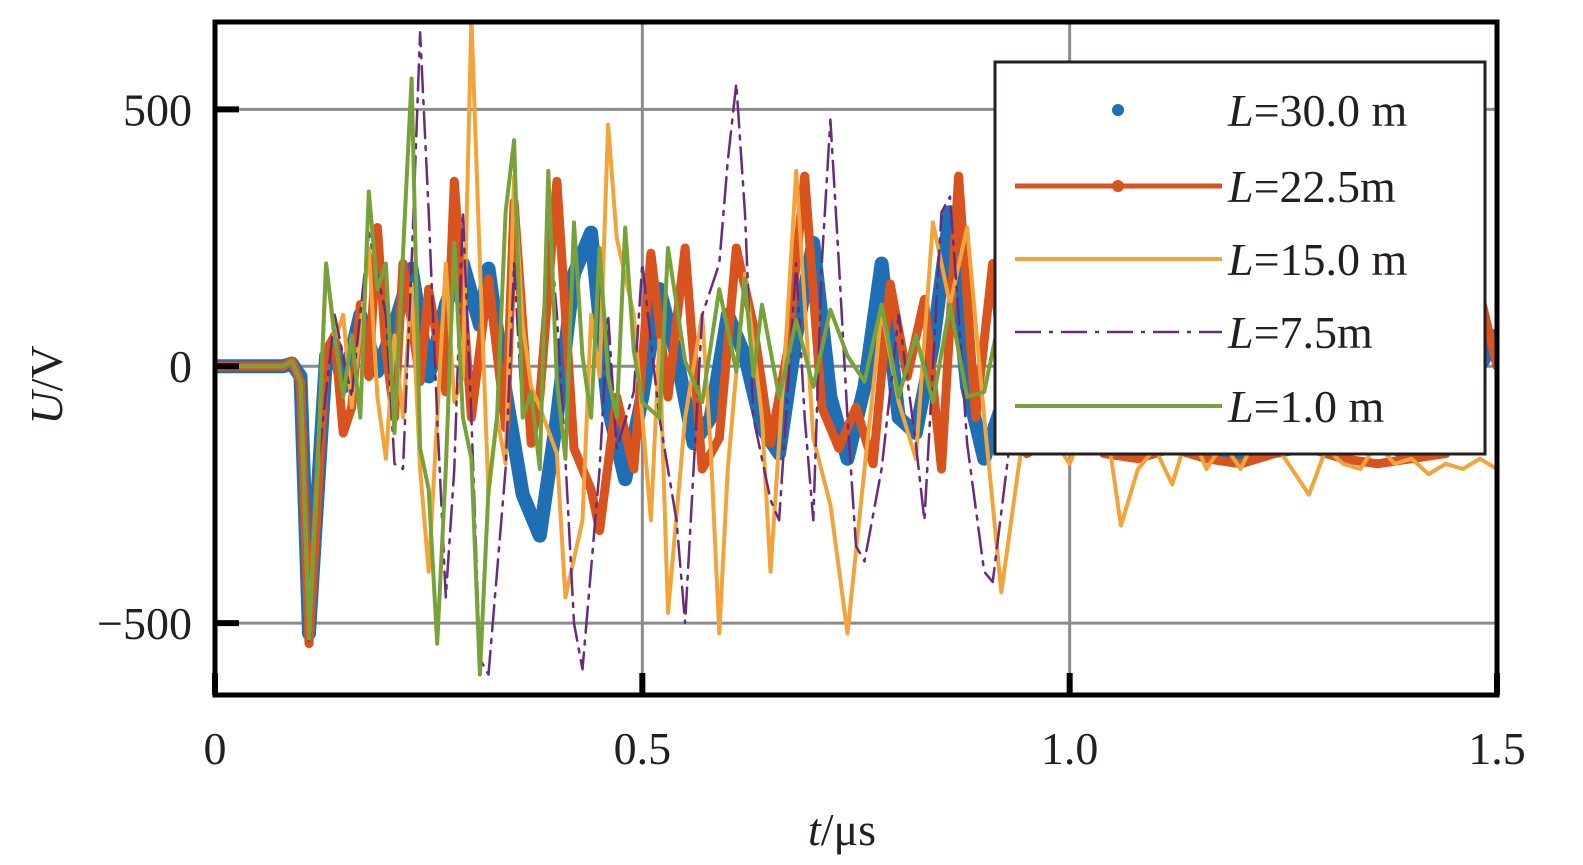  Describe the element at coordinates (1194, 332) in the screenshot. I see `legend-item-3: L=7.5m` at that location.